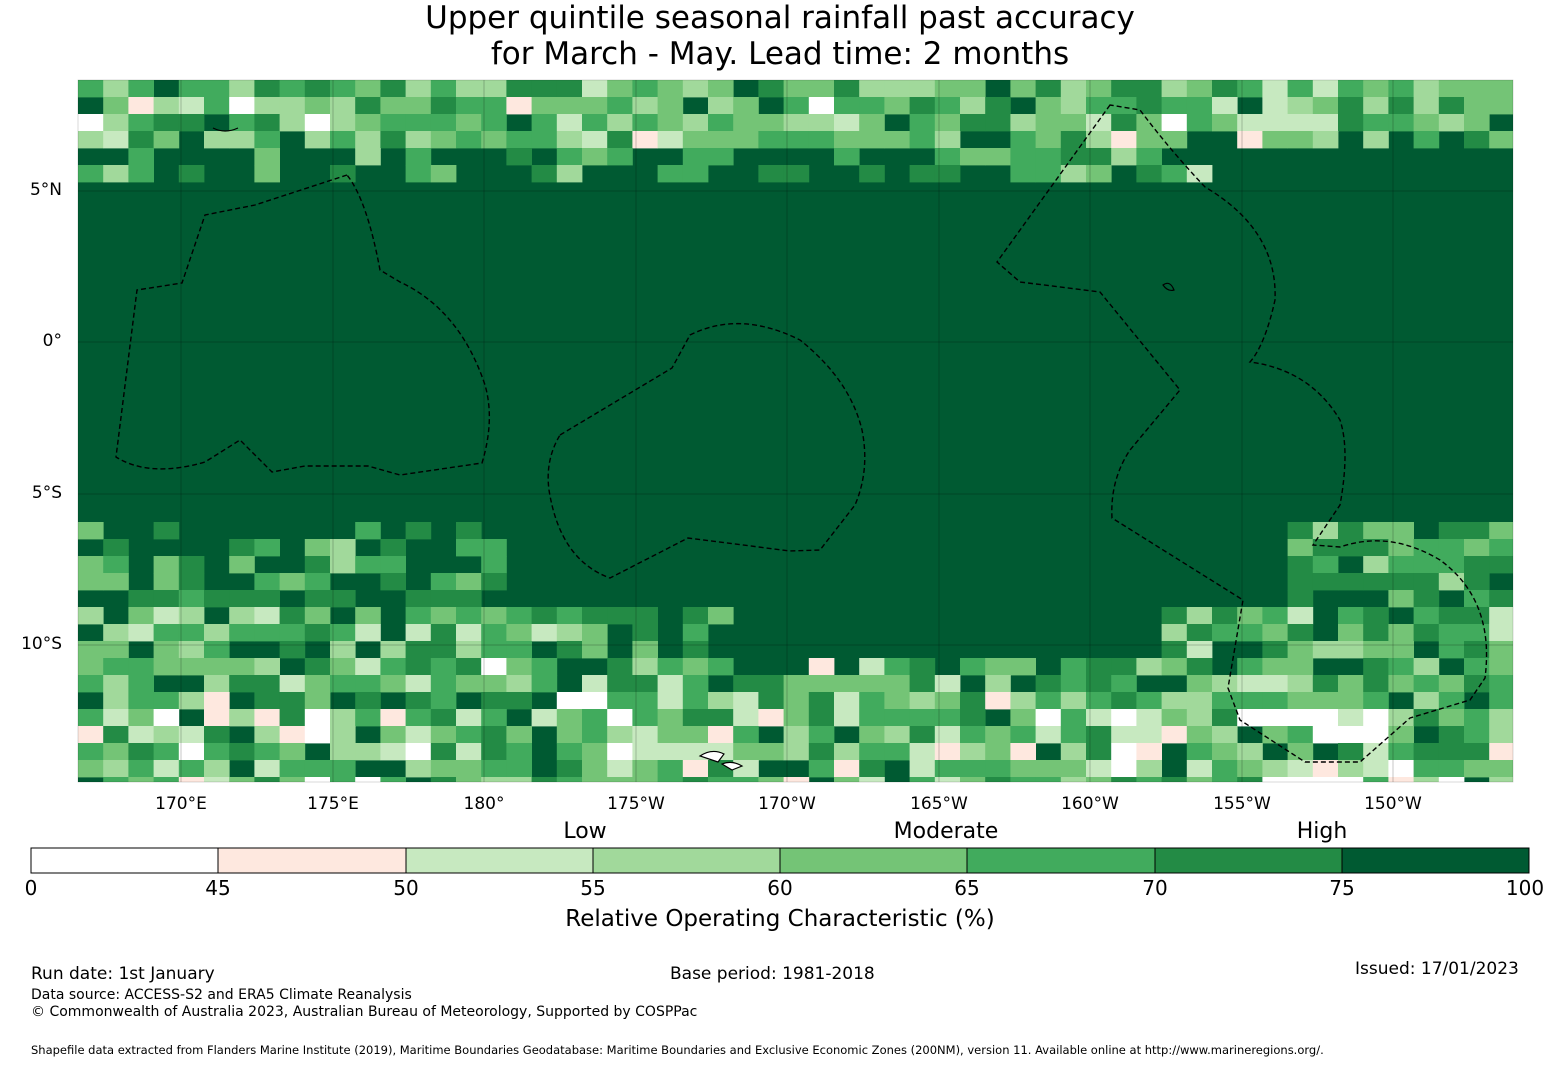 The width and height of the screenshot is (1560, 1065). Describe the element at coordinates (52, 341) in the screenshot. I see `lat-label-0: 0°` at that location.